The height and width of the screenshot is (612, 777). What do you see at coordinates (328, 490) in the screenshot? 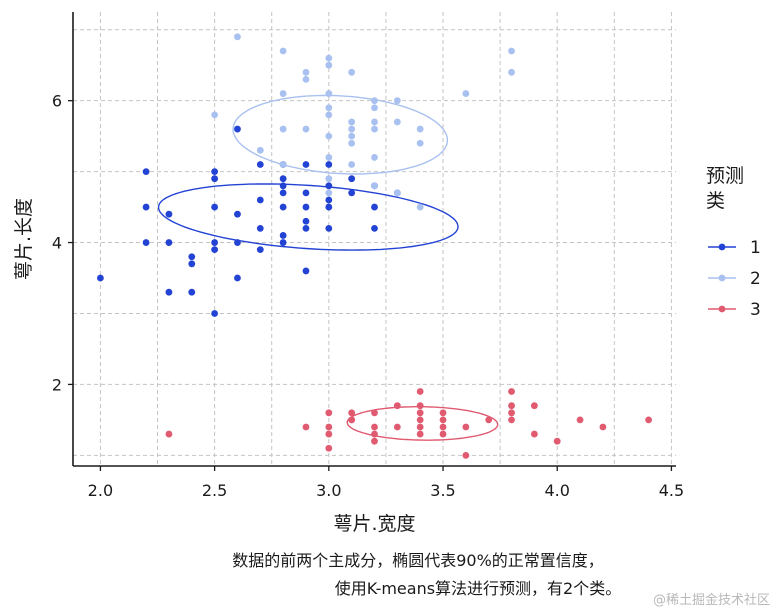
I see `x-tick-label: 3.0` at bounding box center [328, 490].